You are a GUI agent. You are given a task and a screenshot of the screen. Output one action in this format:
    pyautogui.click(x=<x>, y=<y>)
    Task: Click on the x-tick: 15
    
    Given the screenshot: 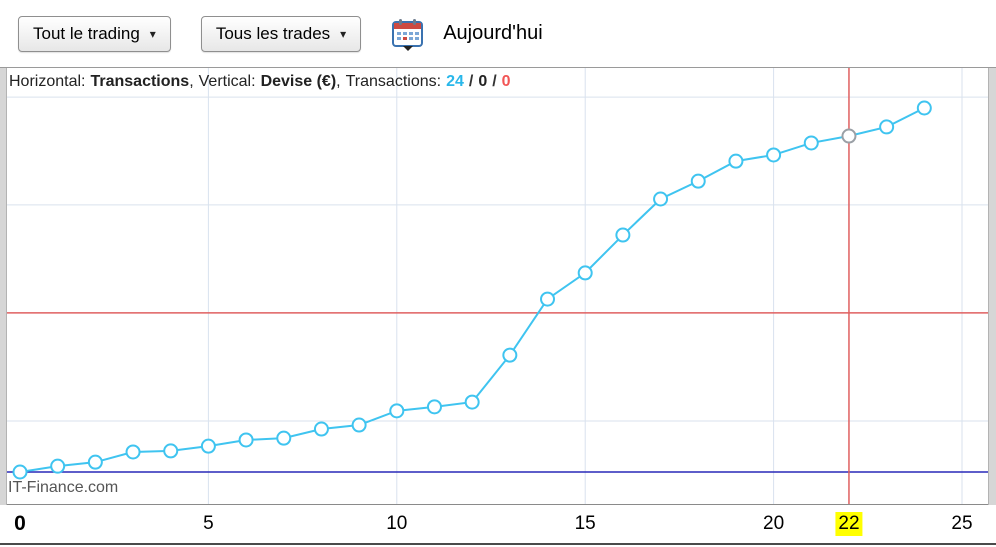 What is the action you would take?
    pyautogui.click(x=585, y=523)
    